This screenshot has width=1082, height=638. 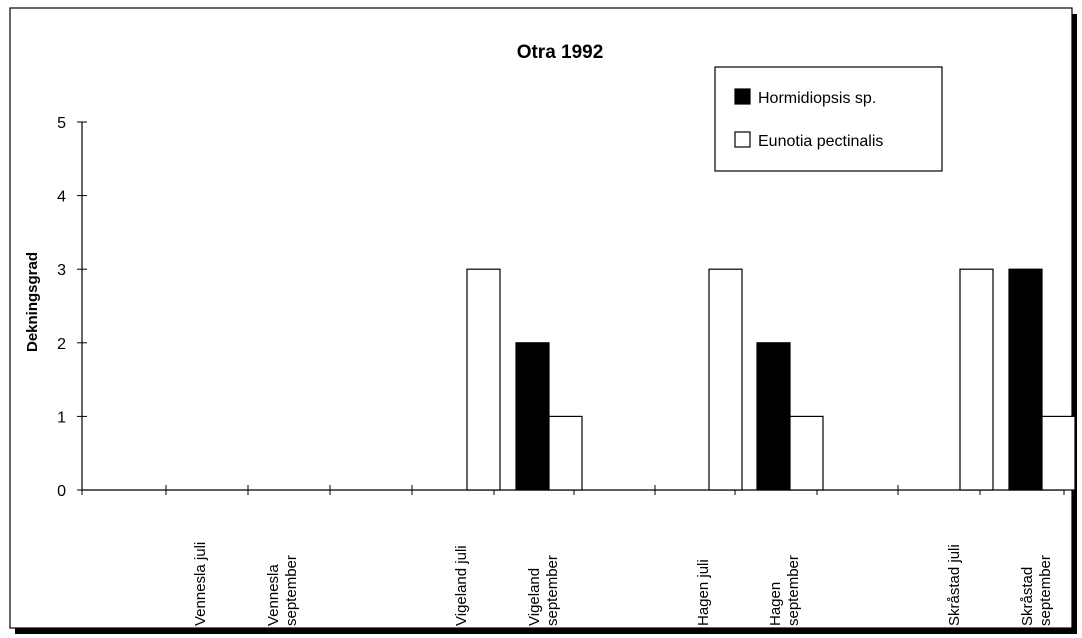 I want to click on y-ticks: 0 1 2 3 4 5, so click(x=72, y=307).